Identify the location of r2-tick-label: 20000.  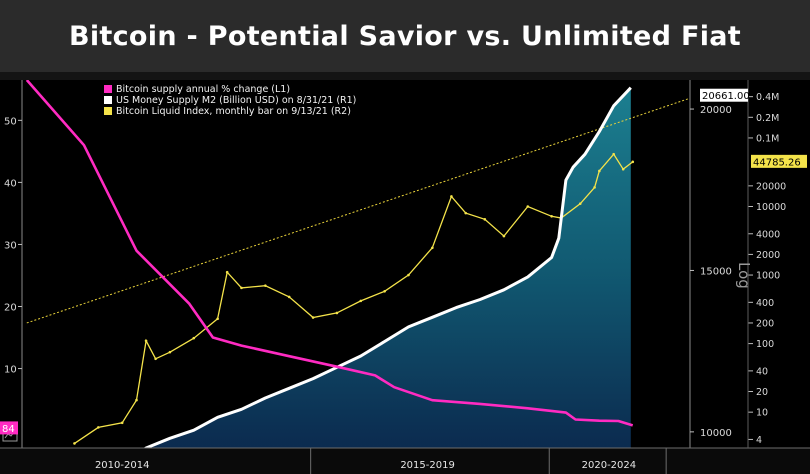
(771, 186).